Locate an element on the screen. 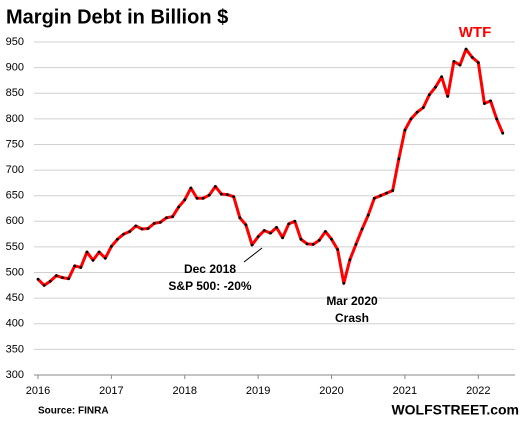 Image resolution: width=525 pixels, height=430 pixels. y-tick-label: 850 is located at coordinates (15, 93).